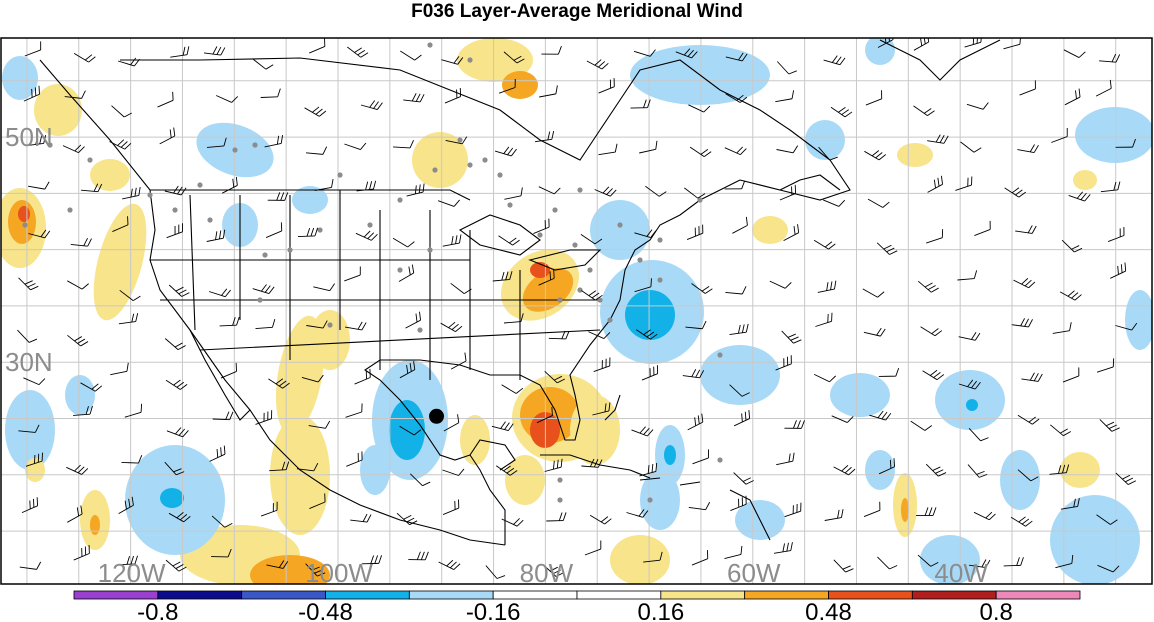 This screenshot has width=1154, height=622. Describe the element at coordinates (660, 610) in the screenshot. I see `colorbar-tick-label: 0.16` at that location.